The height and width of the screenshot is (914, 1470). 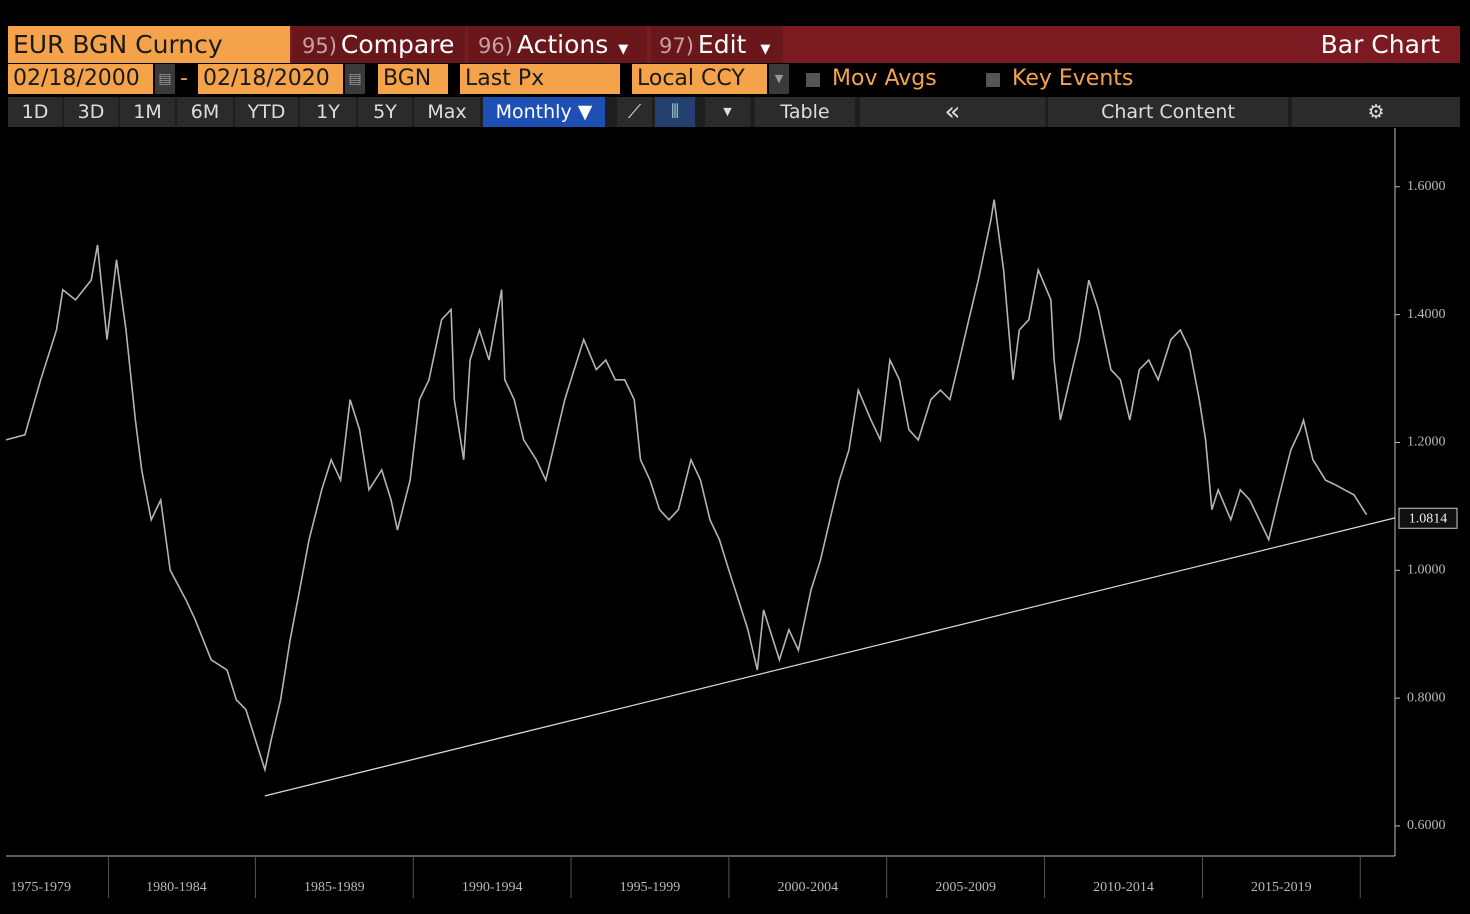 I want to click on security-field: EUR BGN Curncy, so click(x=149, y=44).